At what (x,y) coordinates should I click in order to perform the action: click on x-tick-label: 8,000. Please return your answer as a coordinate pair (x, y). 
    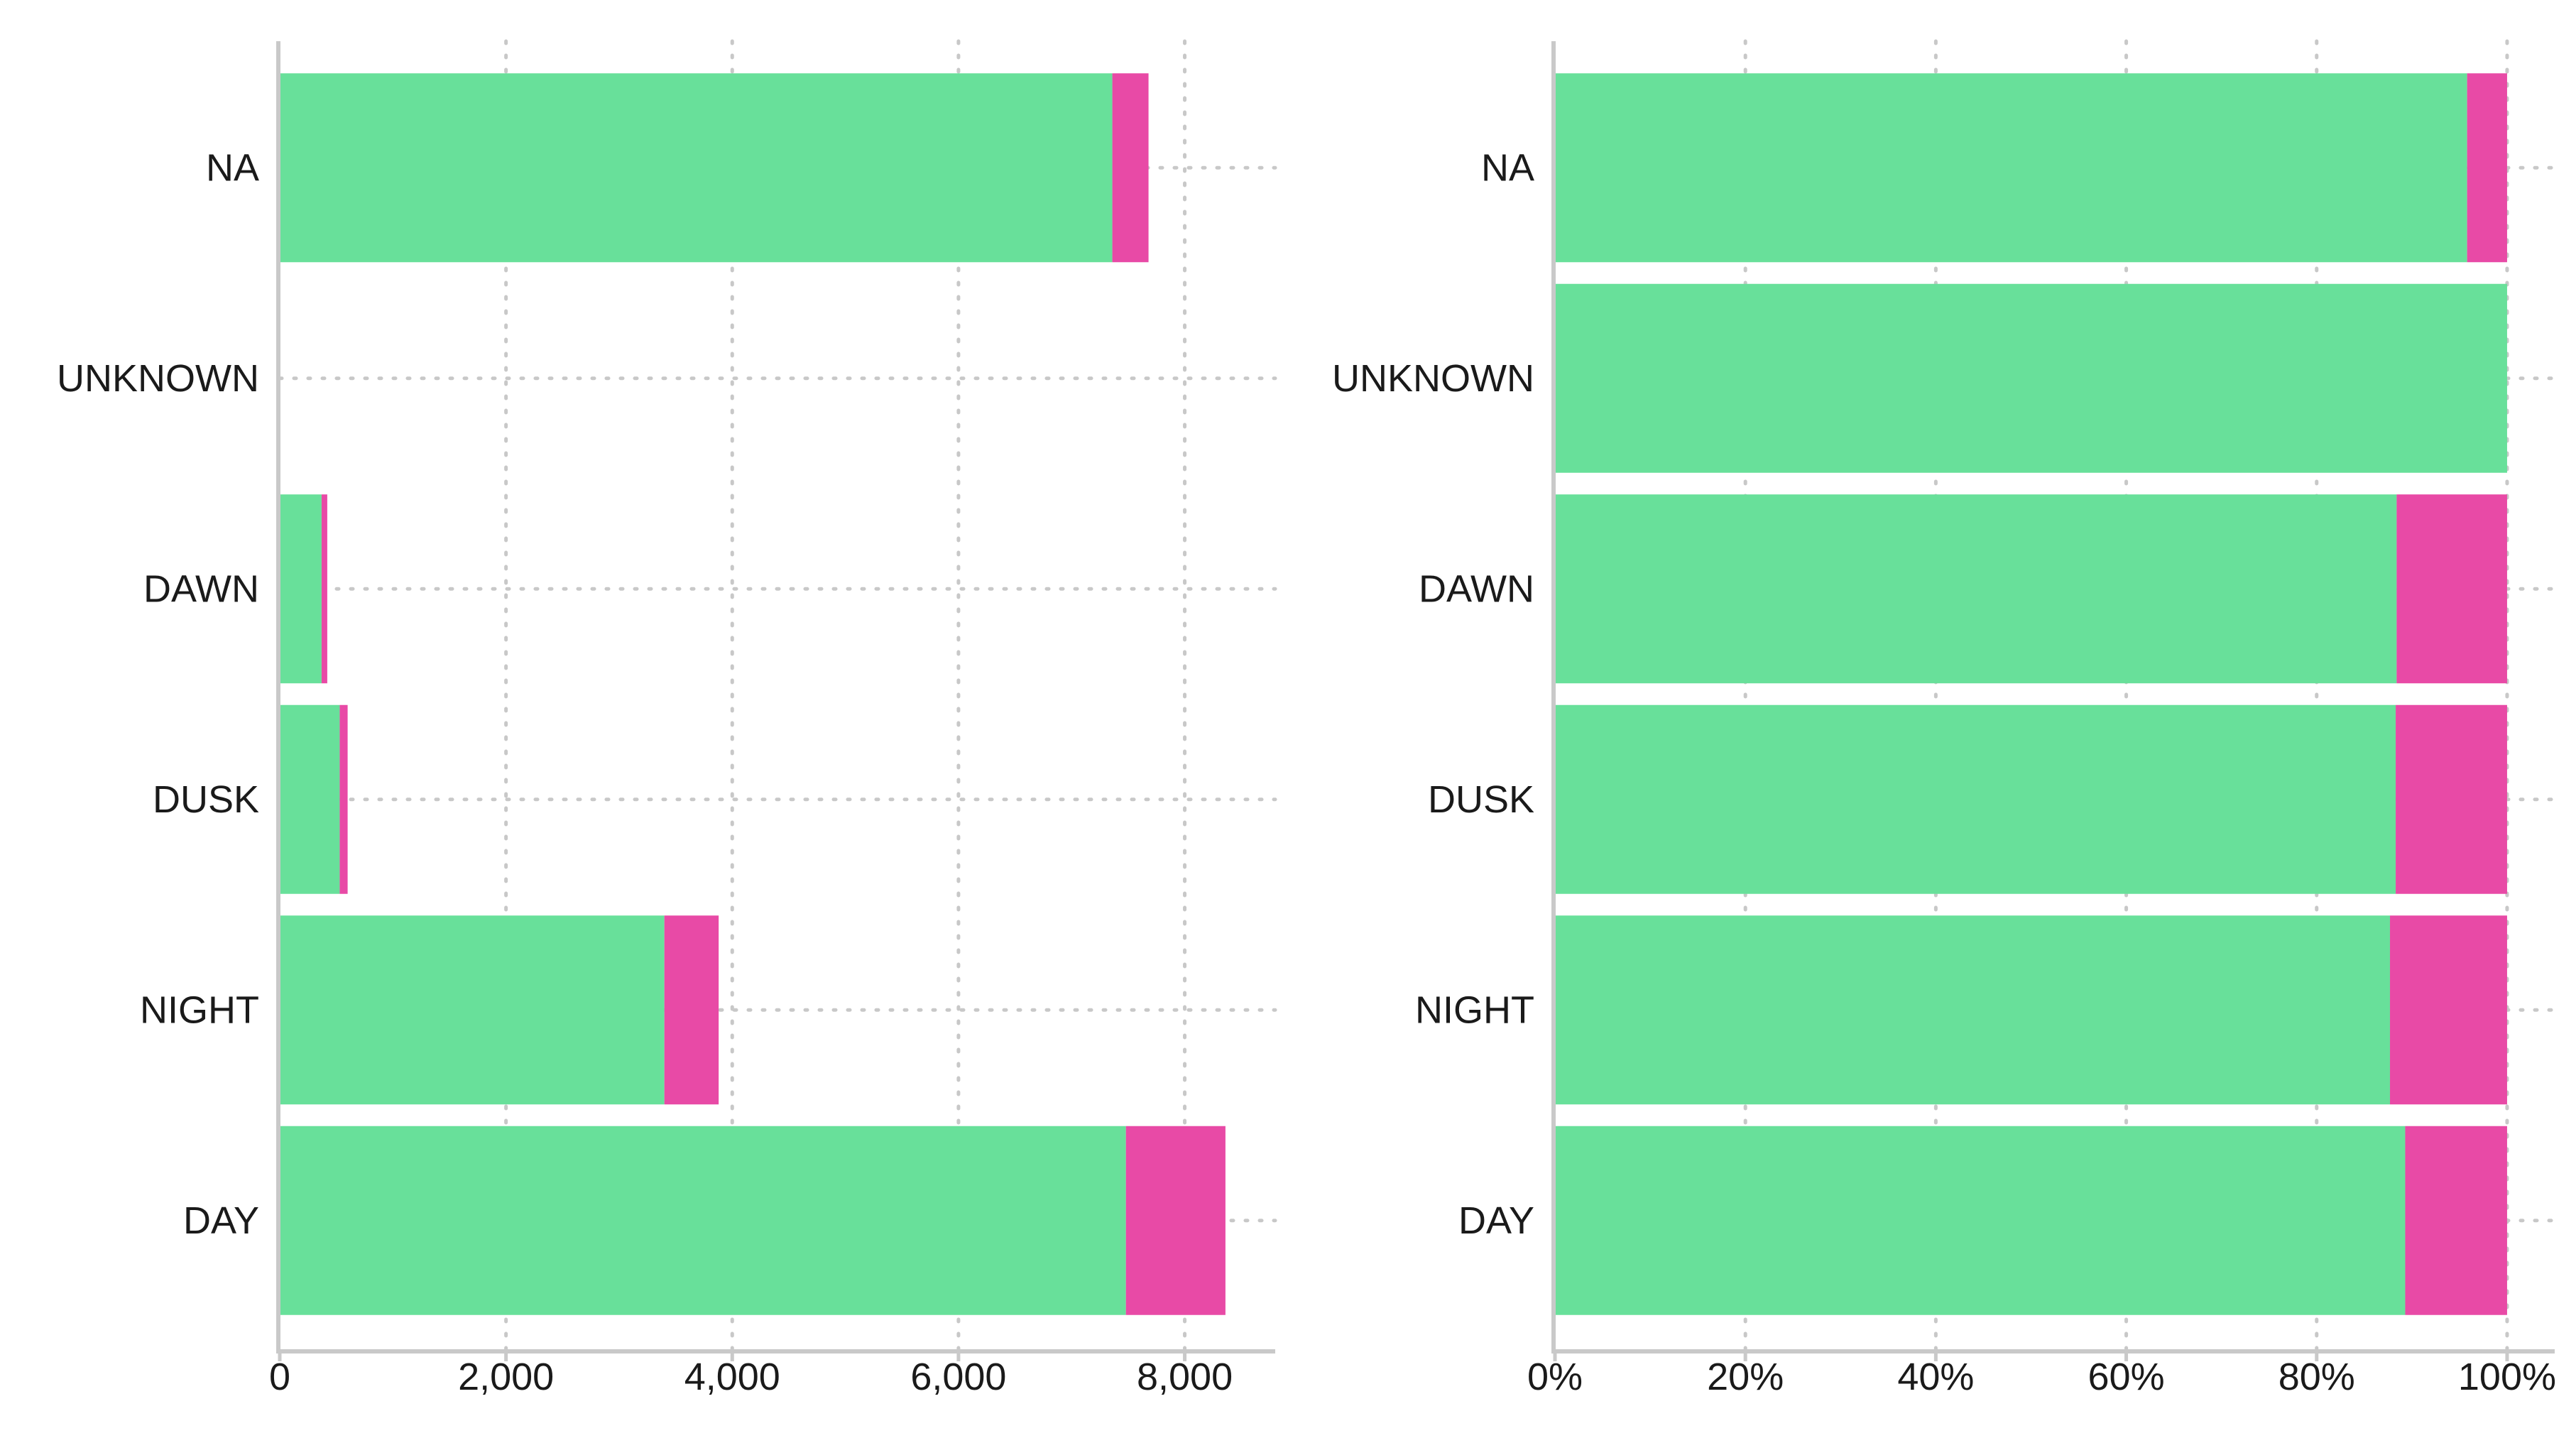
    Looking at the image, I should click on (1185, 1377).